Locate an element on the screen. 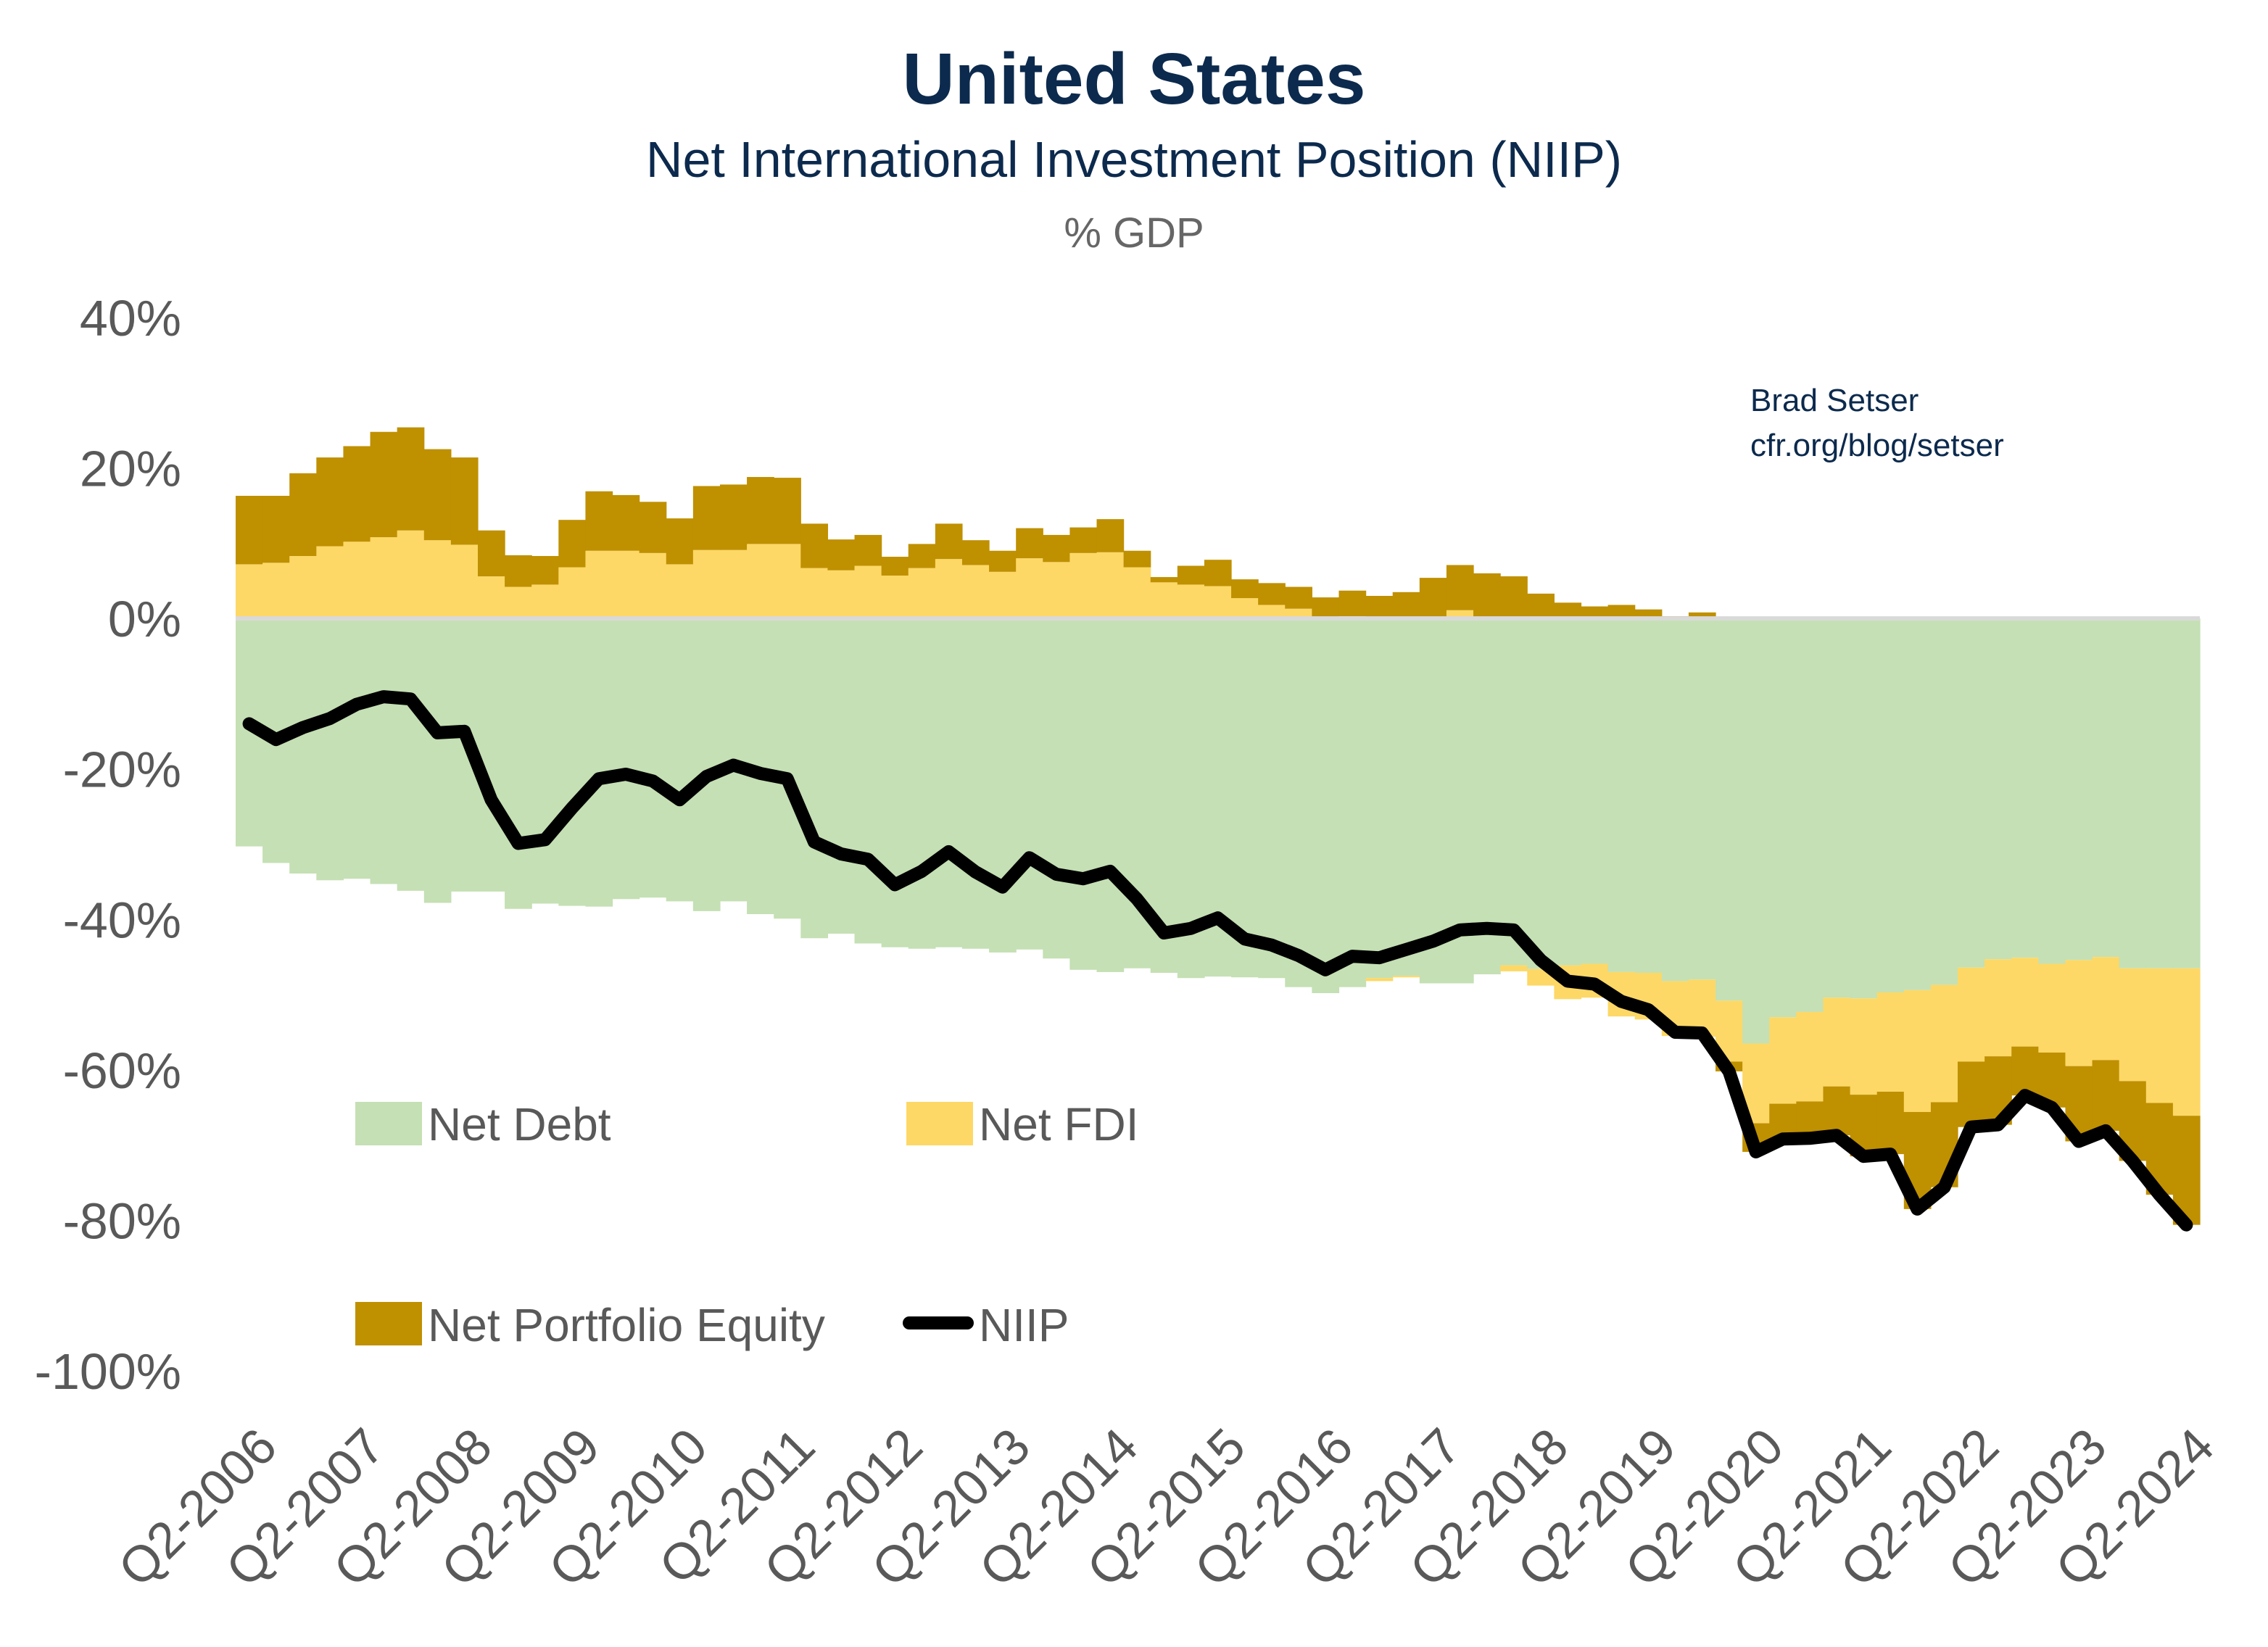 The width and height of the screenshot is (2268, 1647). source-note: Brad Setser cfr.org/blog/setser is located at coordinates (1877, 423).